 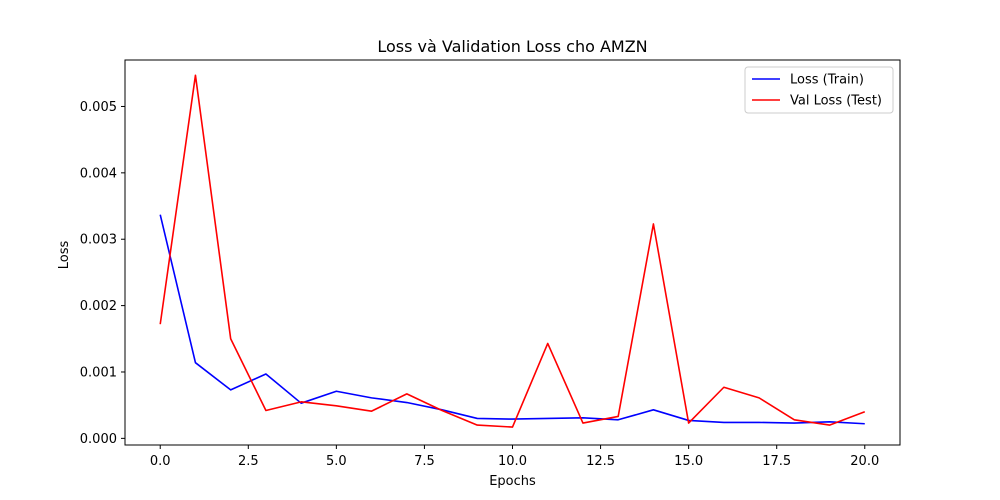 I want to click on legend-box, so click(x=819, y=90).